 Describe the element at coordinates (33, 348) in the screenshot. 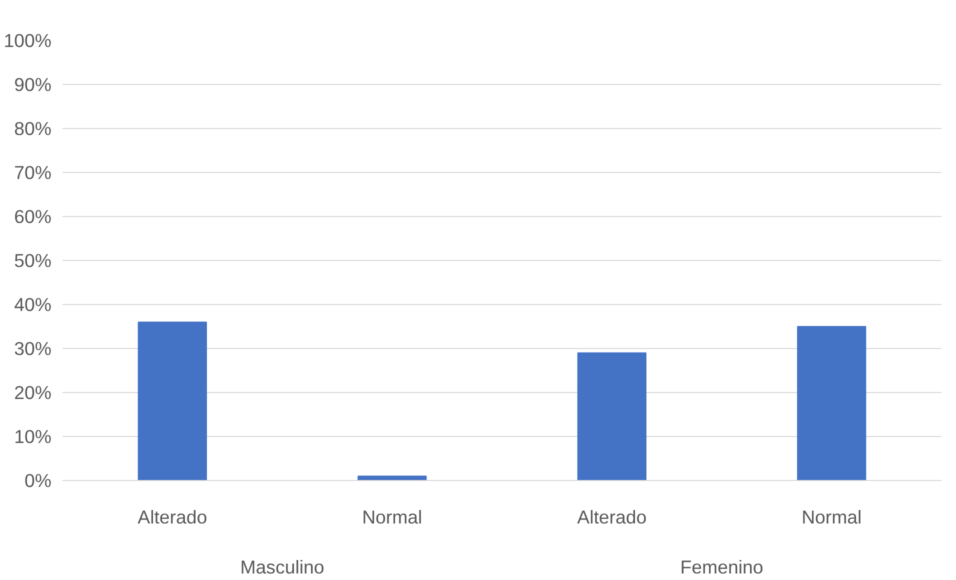

I see `y-tick-label: 30%` at that location.